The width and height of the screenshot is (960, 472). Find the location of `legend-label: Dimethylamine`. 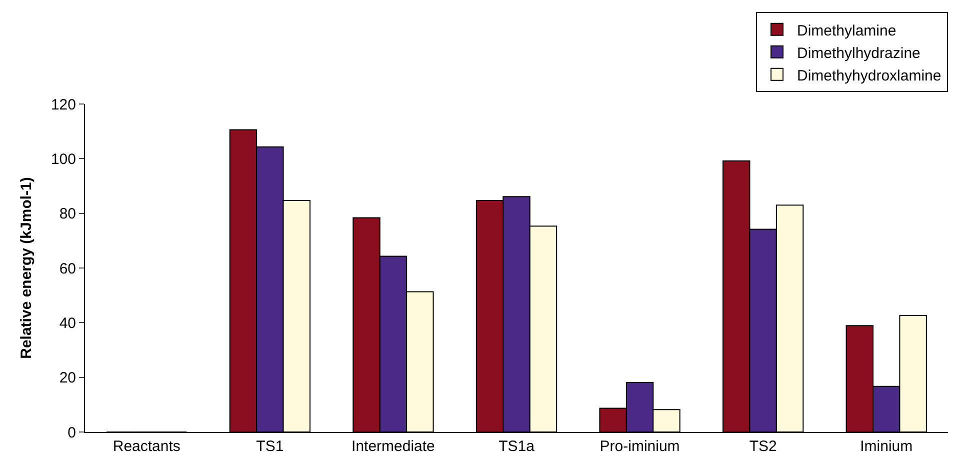

legend-label: Dimethylamine is located at coordinates (846, 31).